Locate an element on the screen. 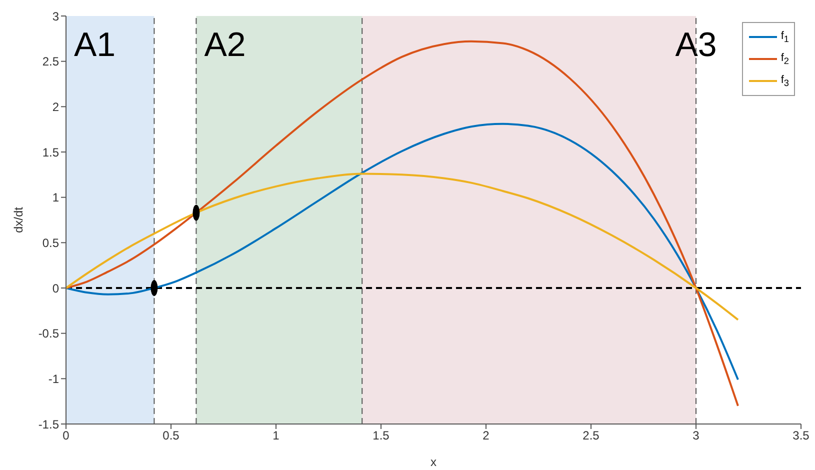 The height and width of the screenshot is (470, 815). y-tick-label: -0.5 is located at coordinates (49, 333).